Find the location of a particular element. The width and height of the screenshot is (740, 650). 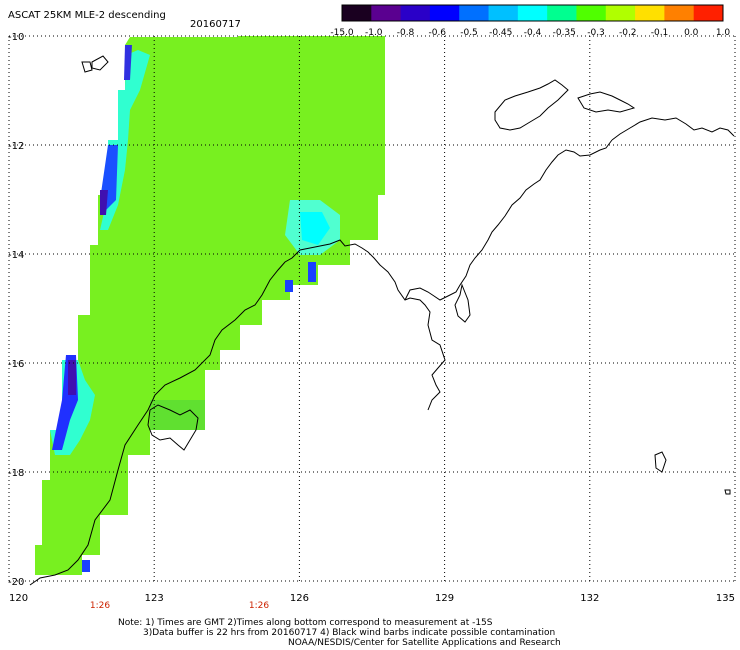

coastline-northwest-islands is located at coordinates (95, 64).